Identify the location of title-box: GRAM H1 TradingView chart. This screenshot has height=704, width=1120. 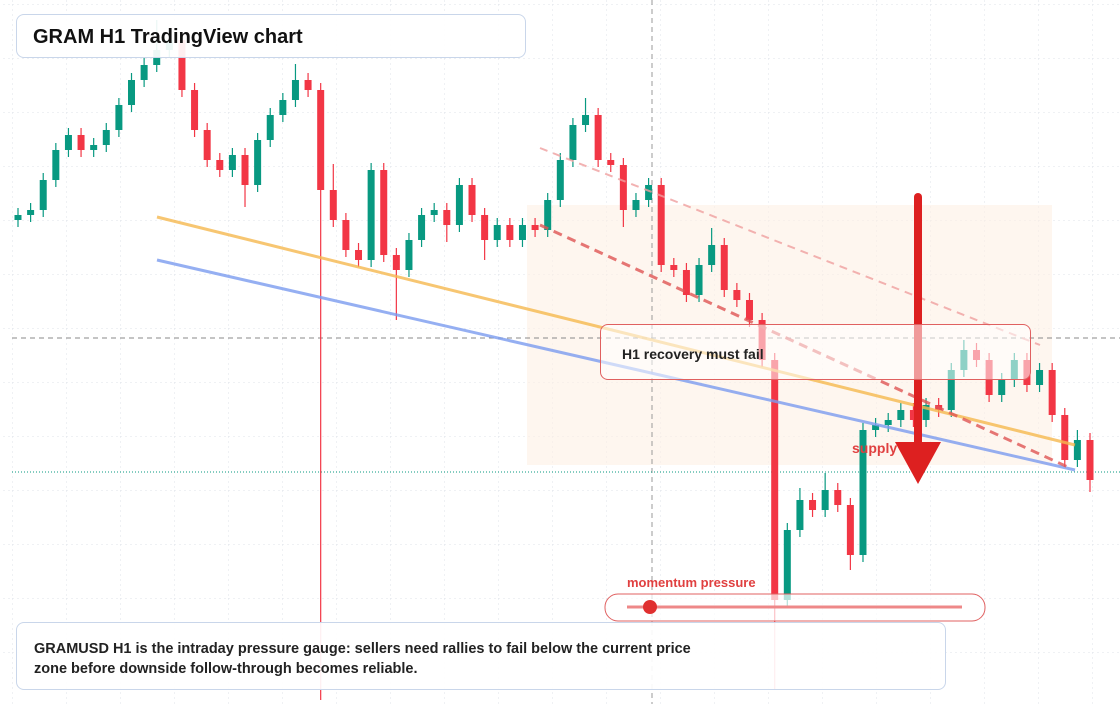
(271, 36).